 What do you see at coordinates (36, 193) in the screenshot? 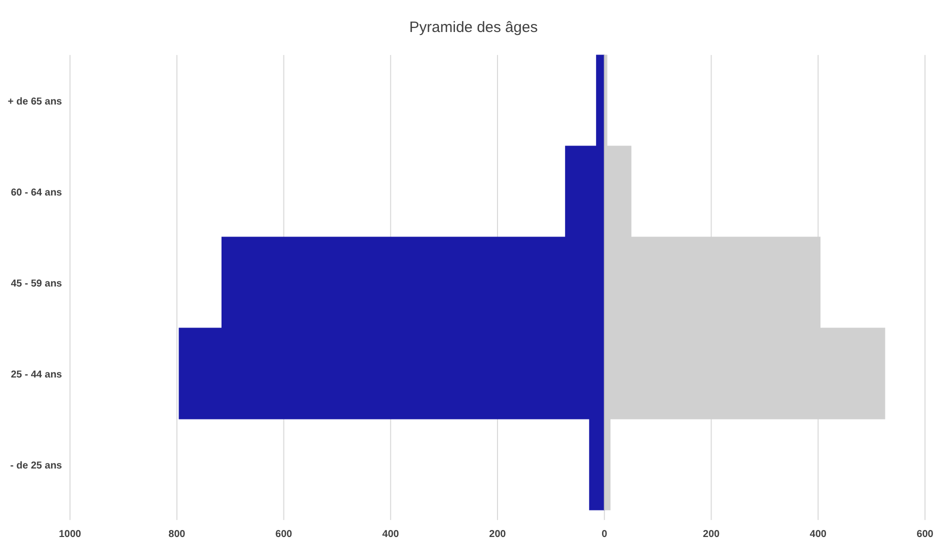
I see `y-tick-label: 60 - 64 ans` at bounding box center [36, 193].